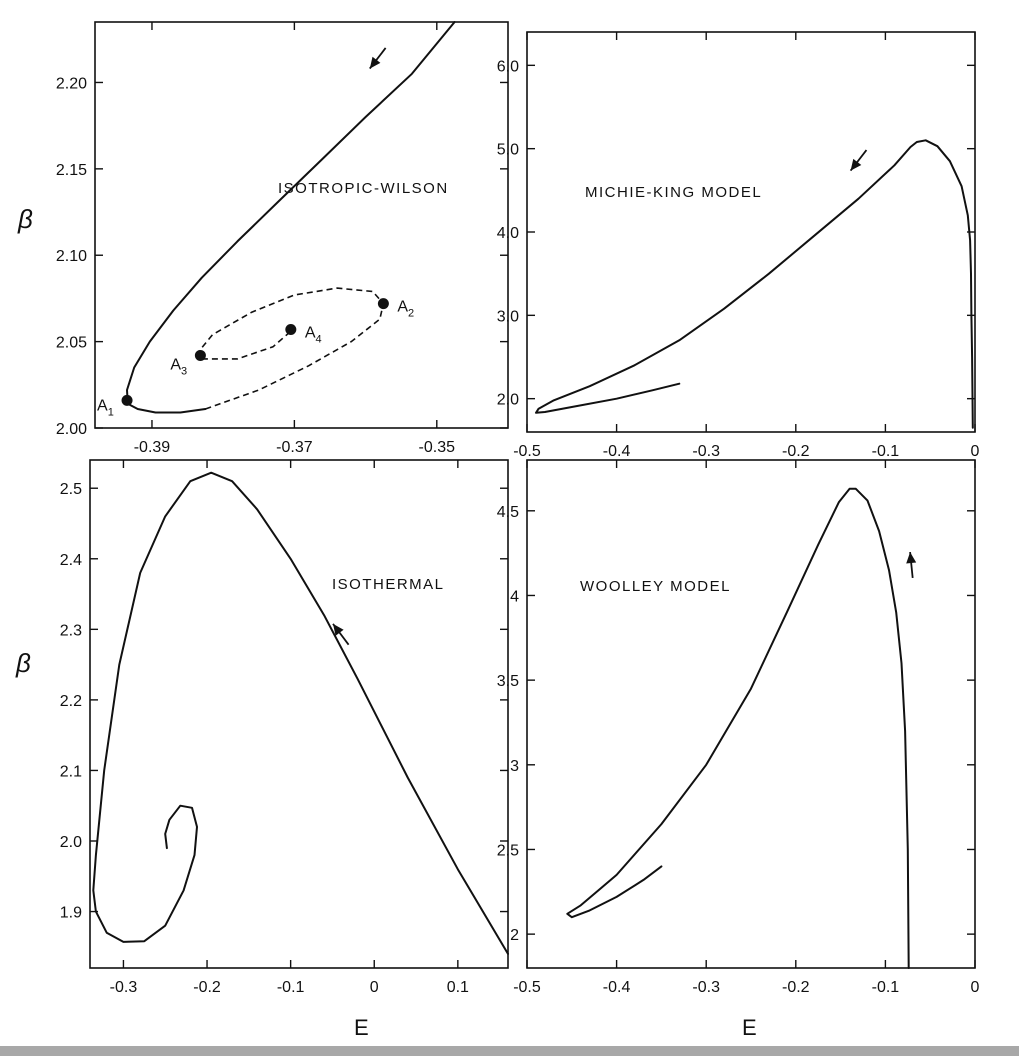 Image resolution: width=1019 pixels, height=1056 pixels. I want to click on panel-label: ISOTROPIC-WILSON, so click(363, 188).